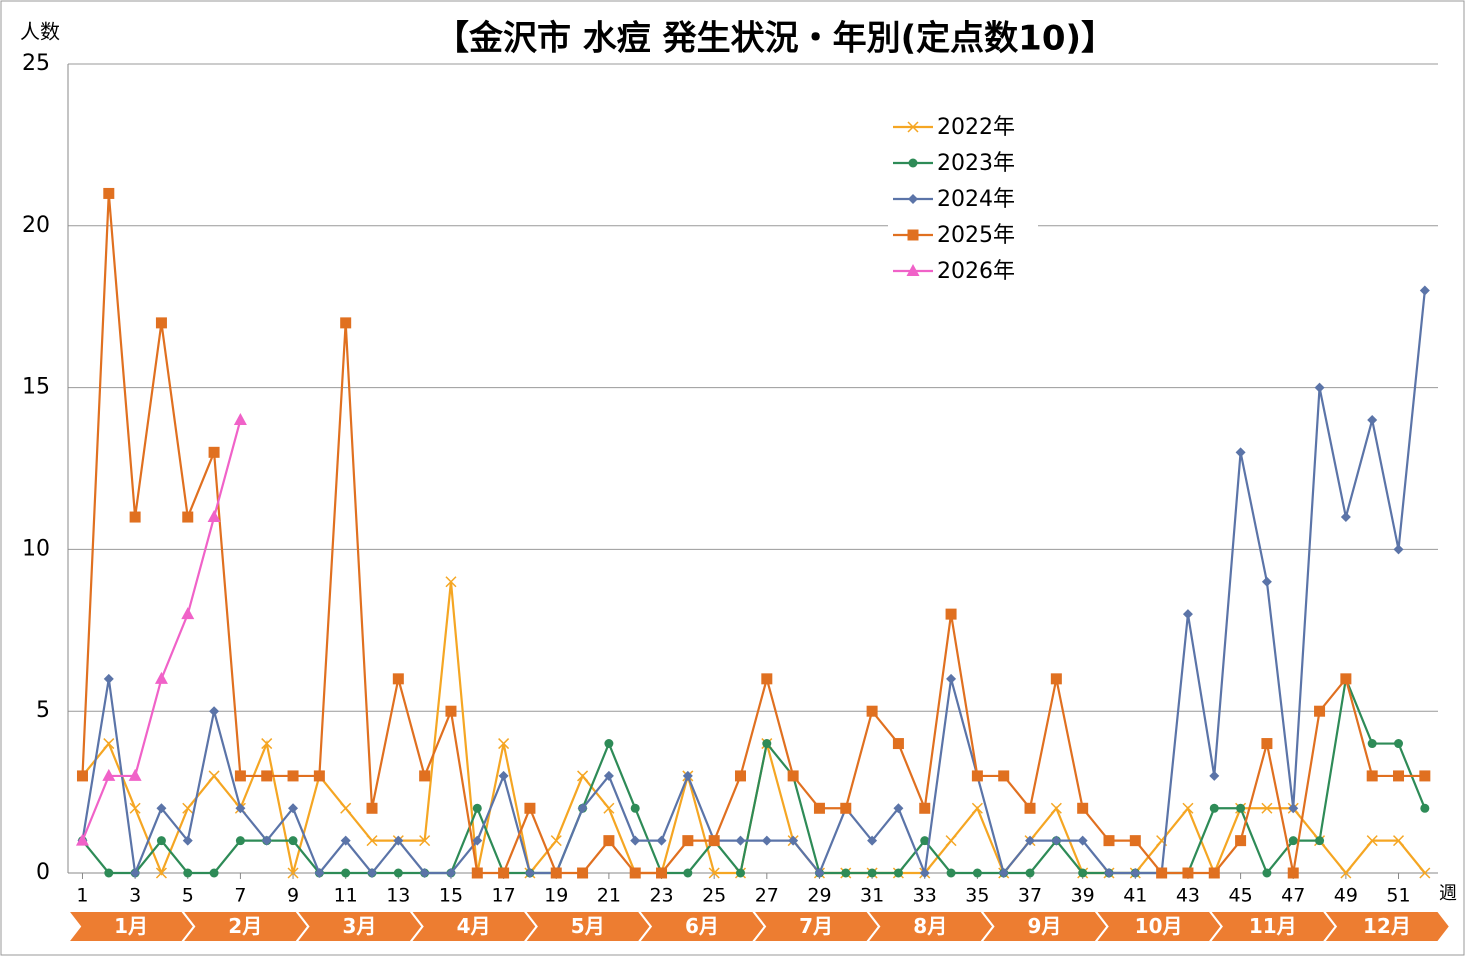 This screenshot has height=957, width=1466. What do you see at coordinates (1135, 896) in the screenshot?
I see `x-tick-label: 41` at bounding box center [1135, 896].